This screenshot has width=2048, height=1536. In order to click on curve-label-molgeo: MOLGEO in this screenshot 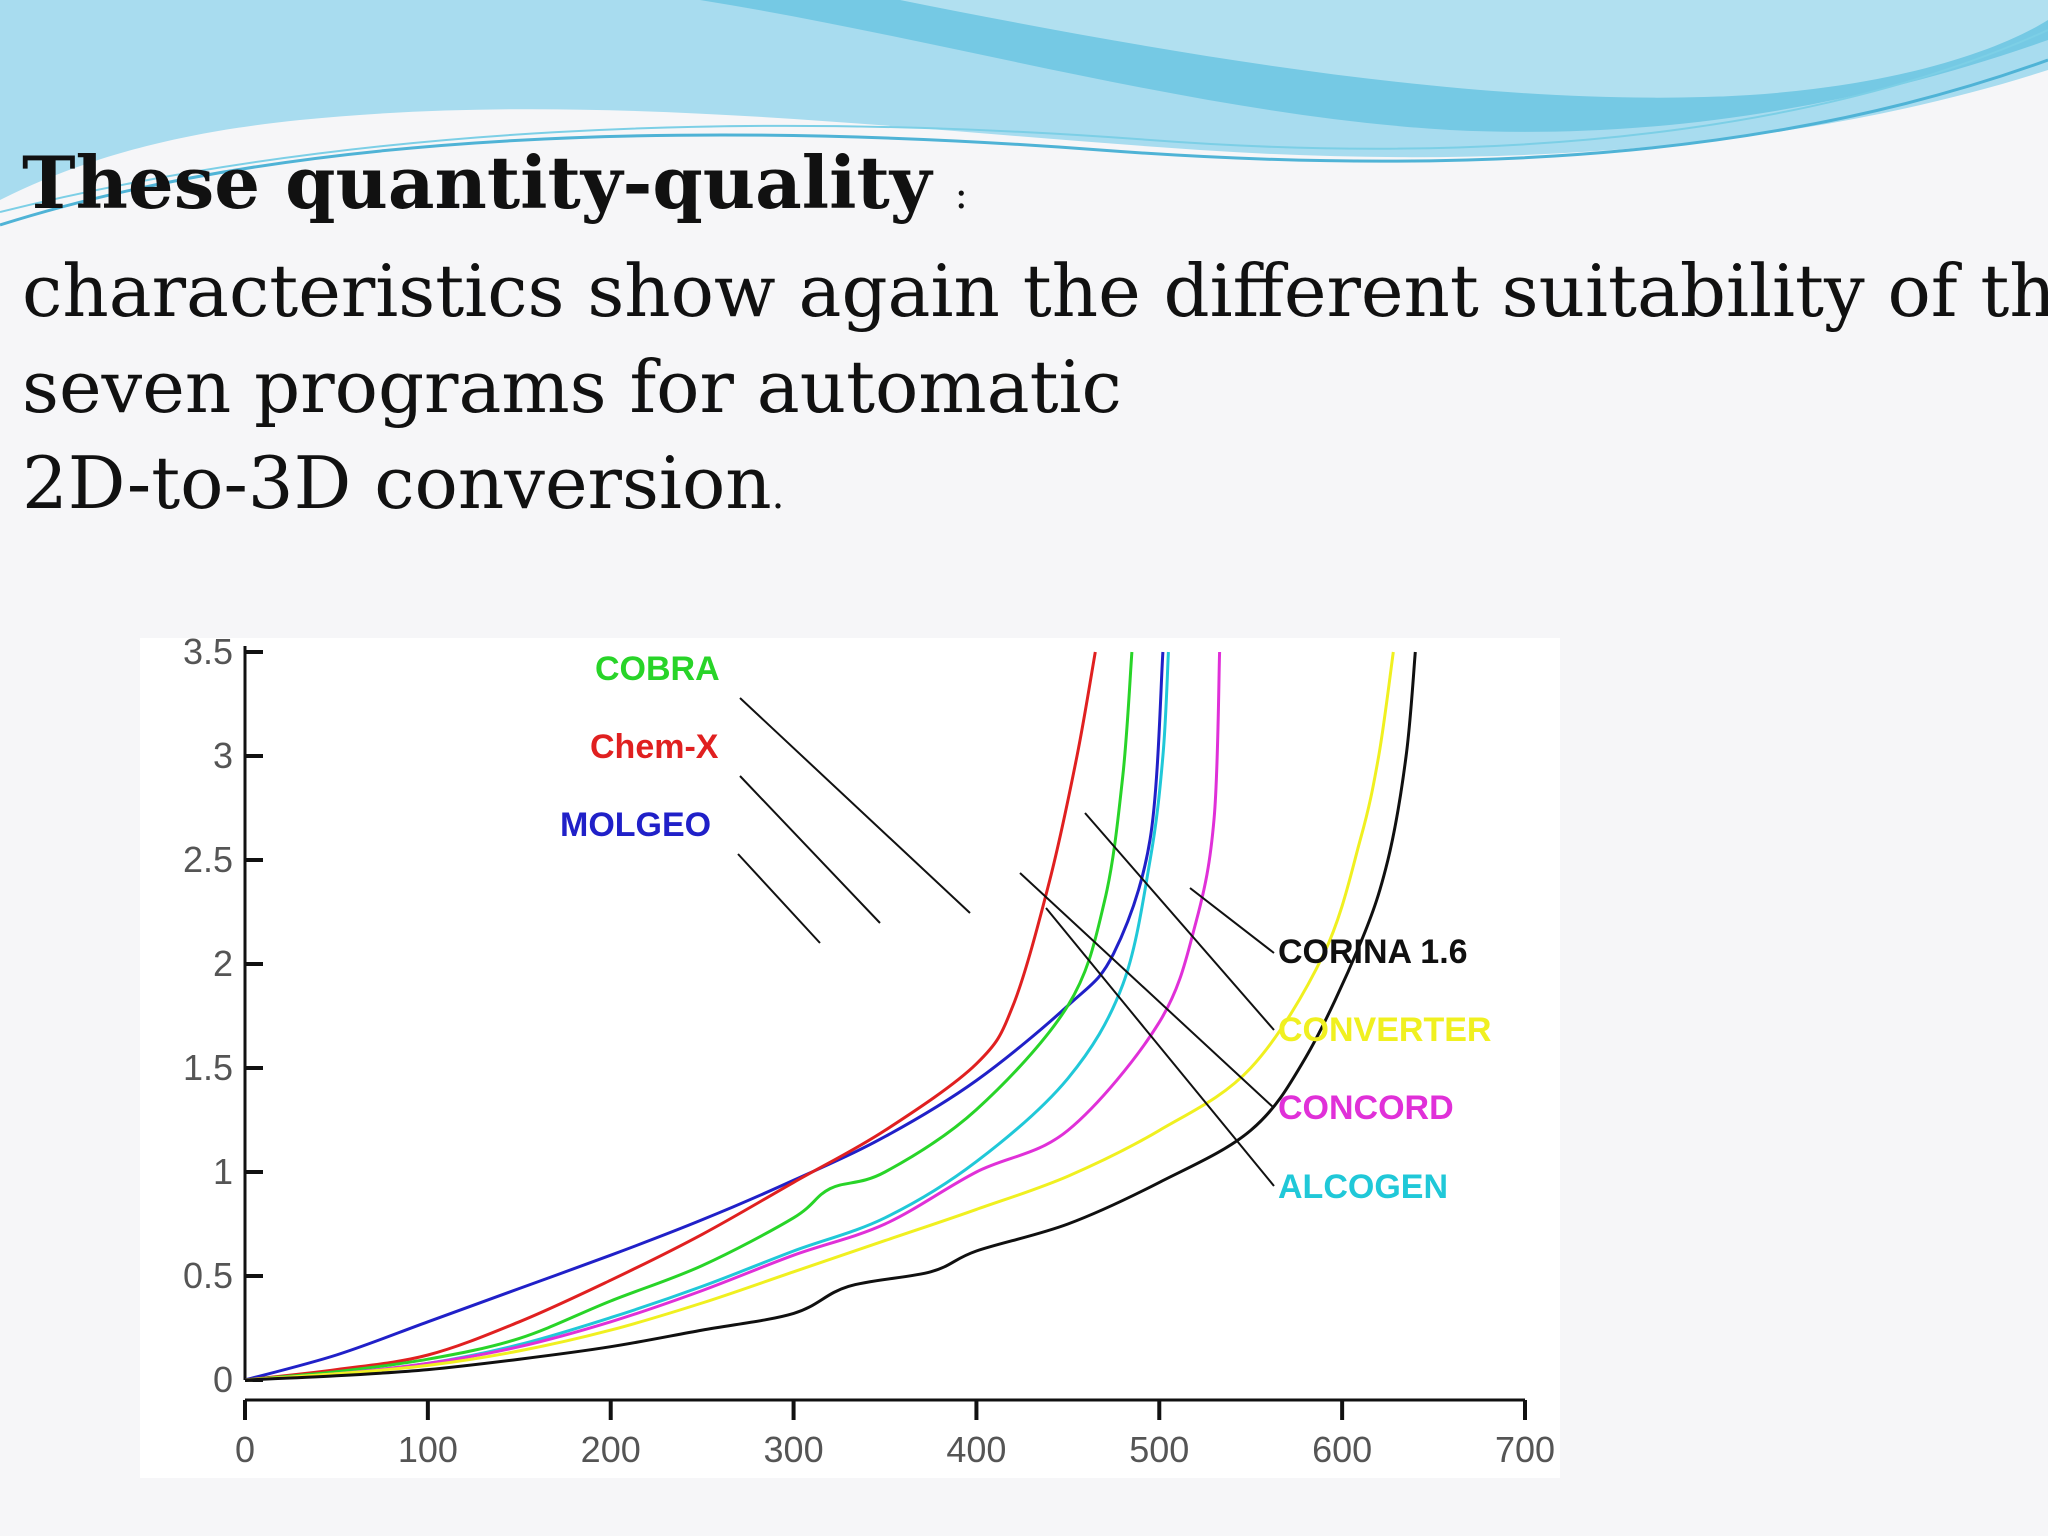, I will do `click(635, 825)`.